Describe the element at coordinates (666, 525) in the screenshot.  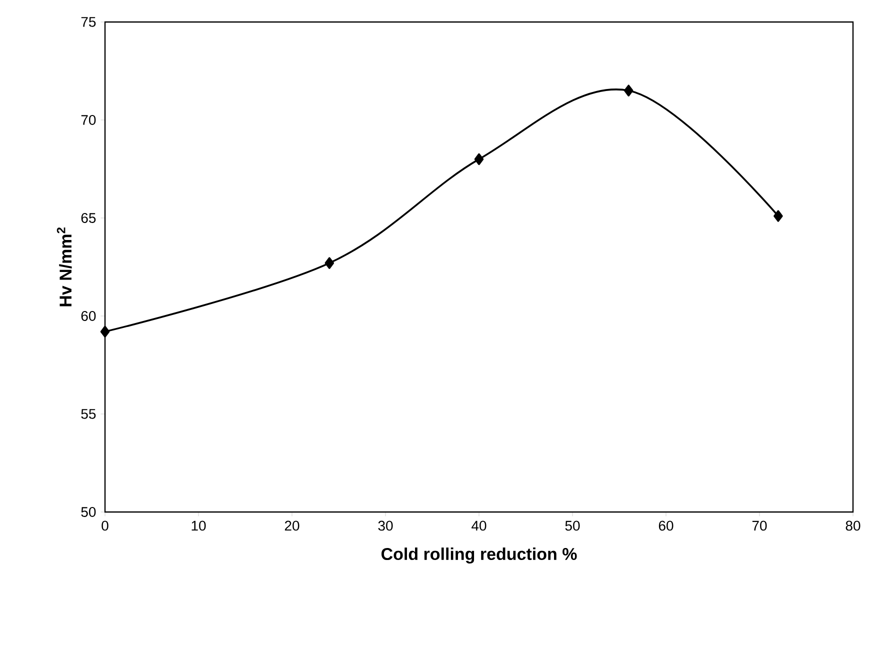
I see `x-tick-label: 60` at that location.